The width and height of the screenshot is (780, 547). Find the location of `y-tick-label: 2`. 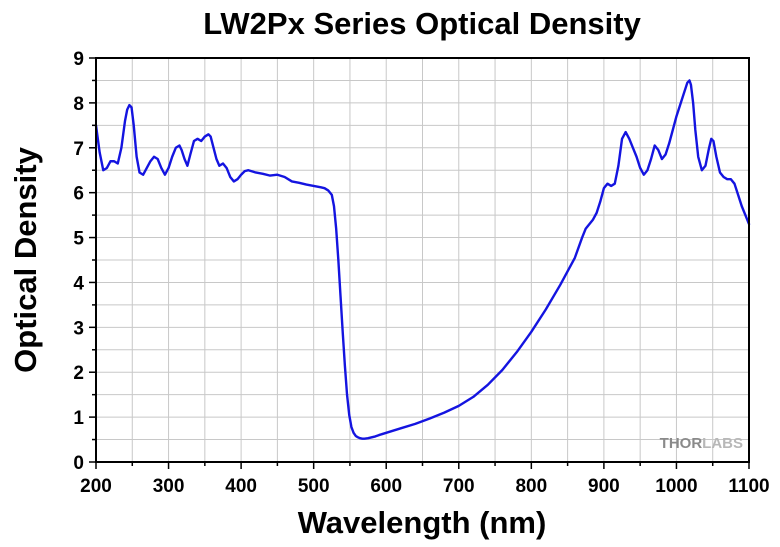

y-tick-label: 2 is located at coordinates (78, 373).